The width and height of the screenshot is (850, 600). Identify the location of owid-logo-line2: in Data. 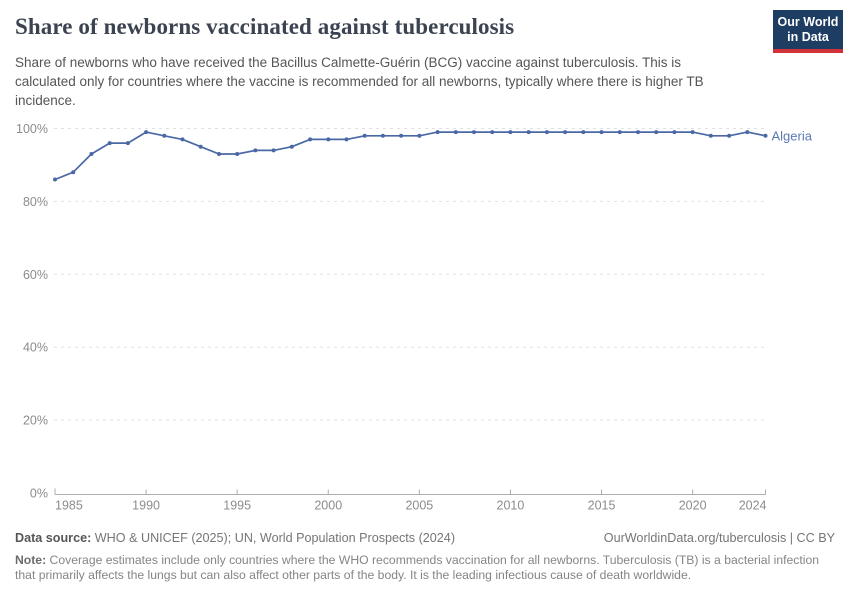
(808, 37).